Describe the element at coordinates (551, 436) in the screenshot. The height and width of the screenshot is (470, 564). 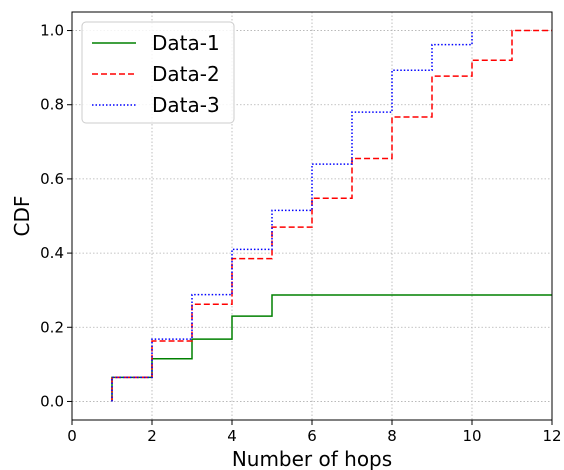
I see `x-tick-label: 12` at that location.